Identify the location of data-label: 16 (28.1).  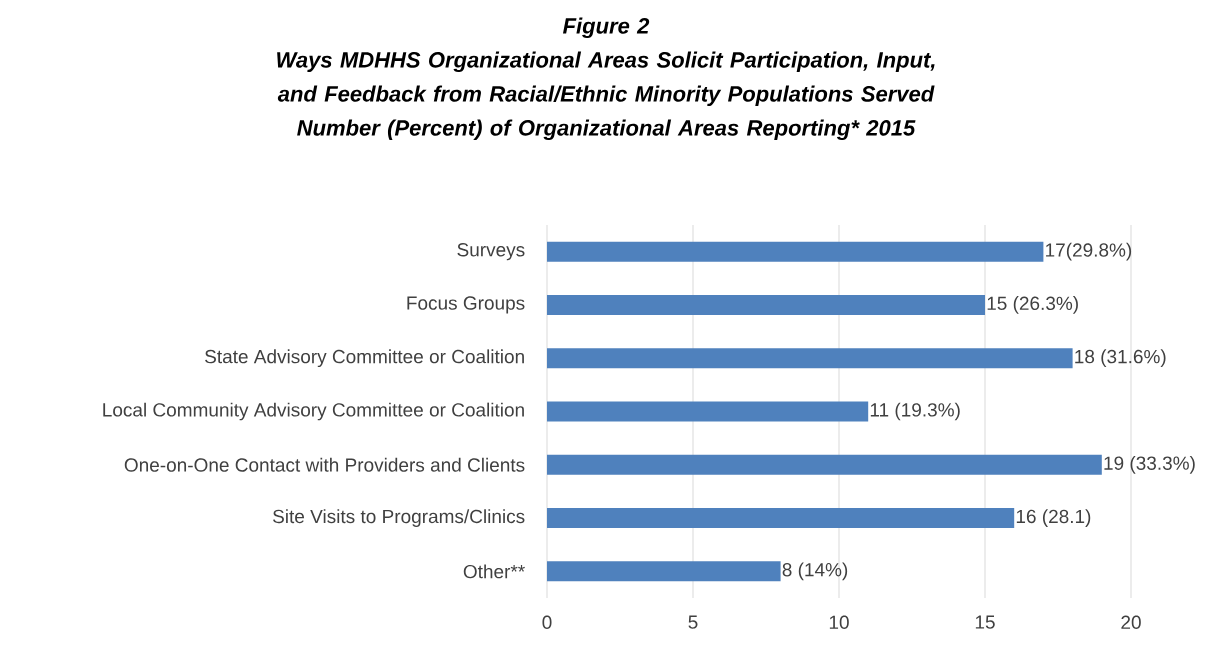
(1053, 518).